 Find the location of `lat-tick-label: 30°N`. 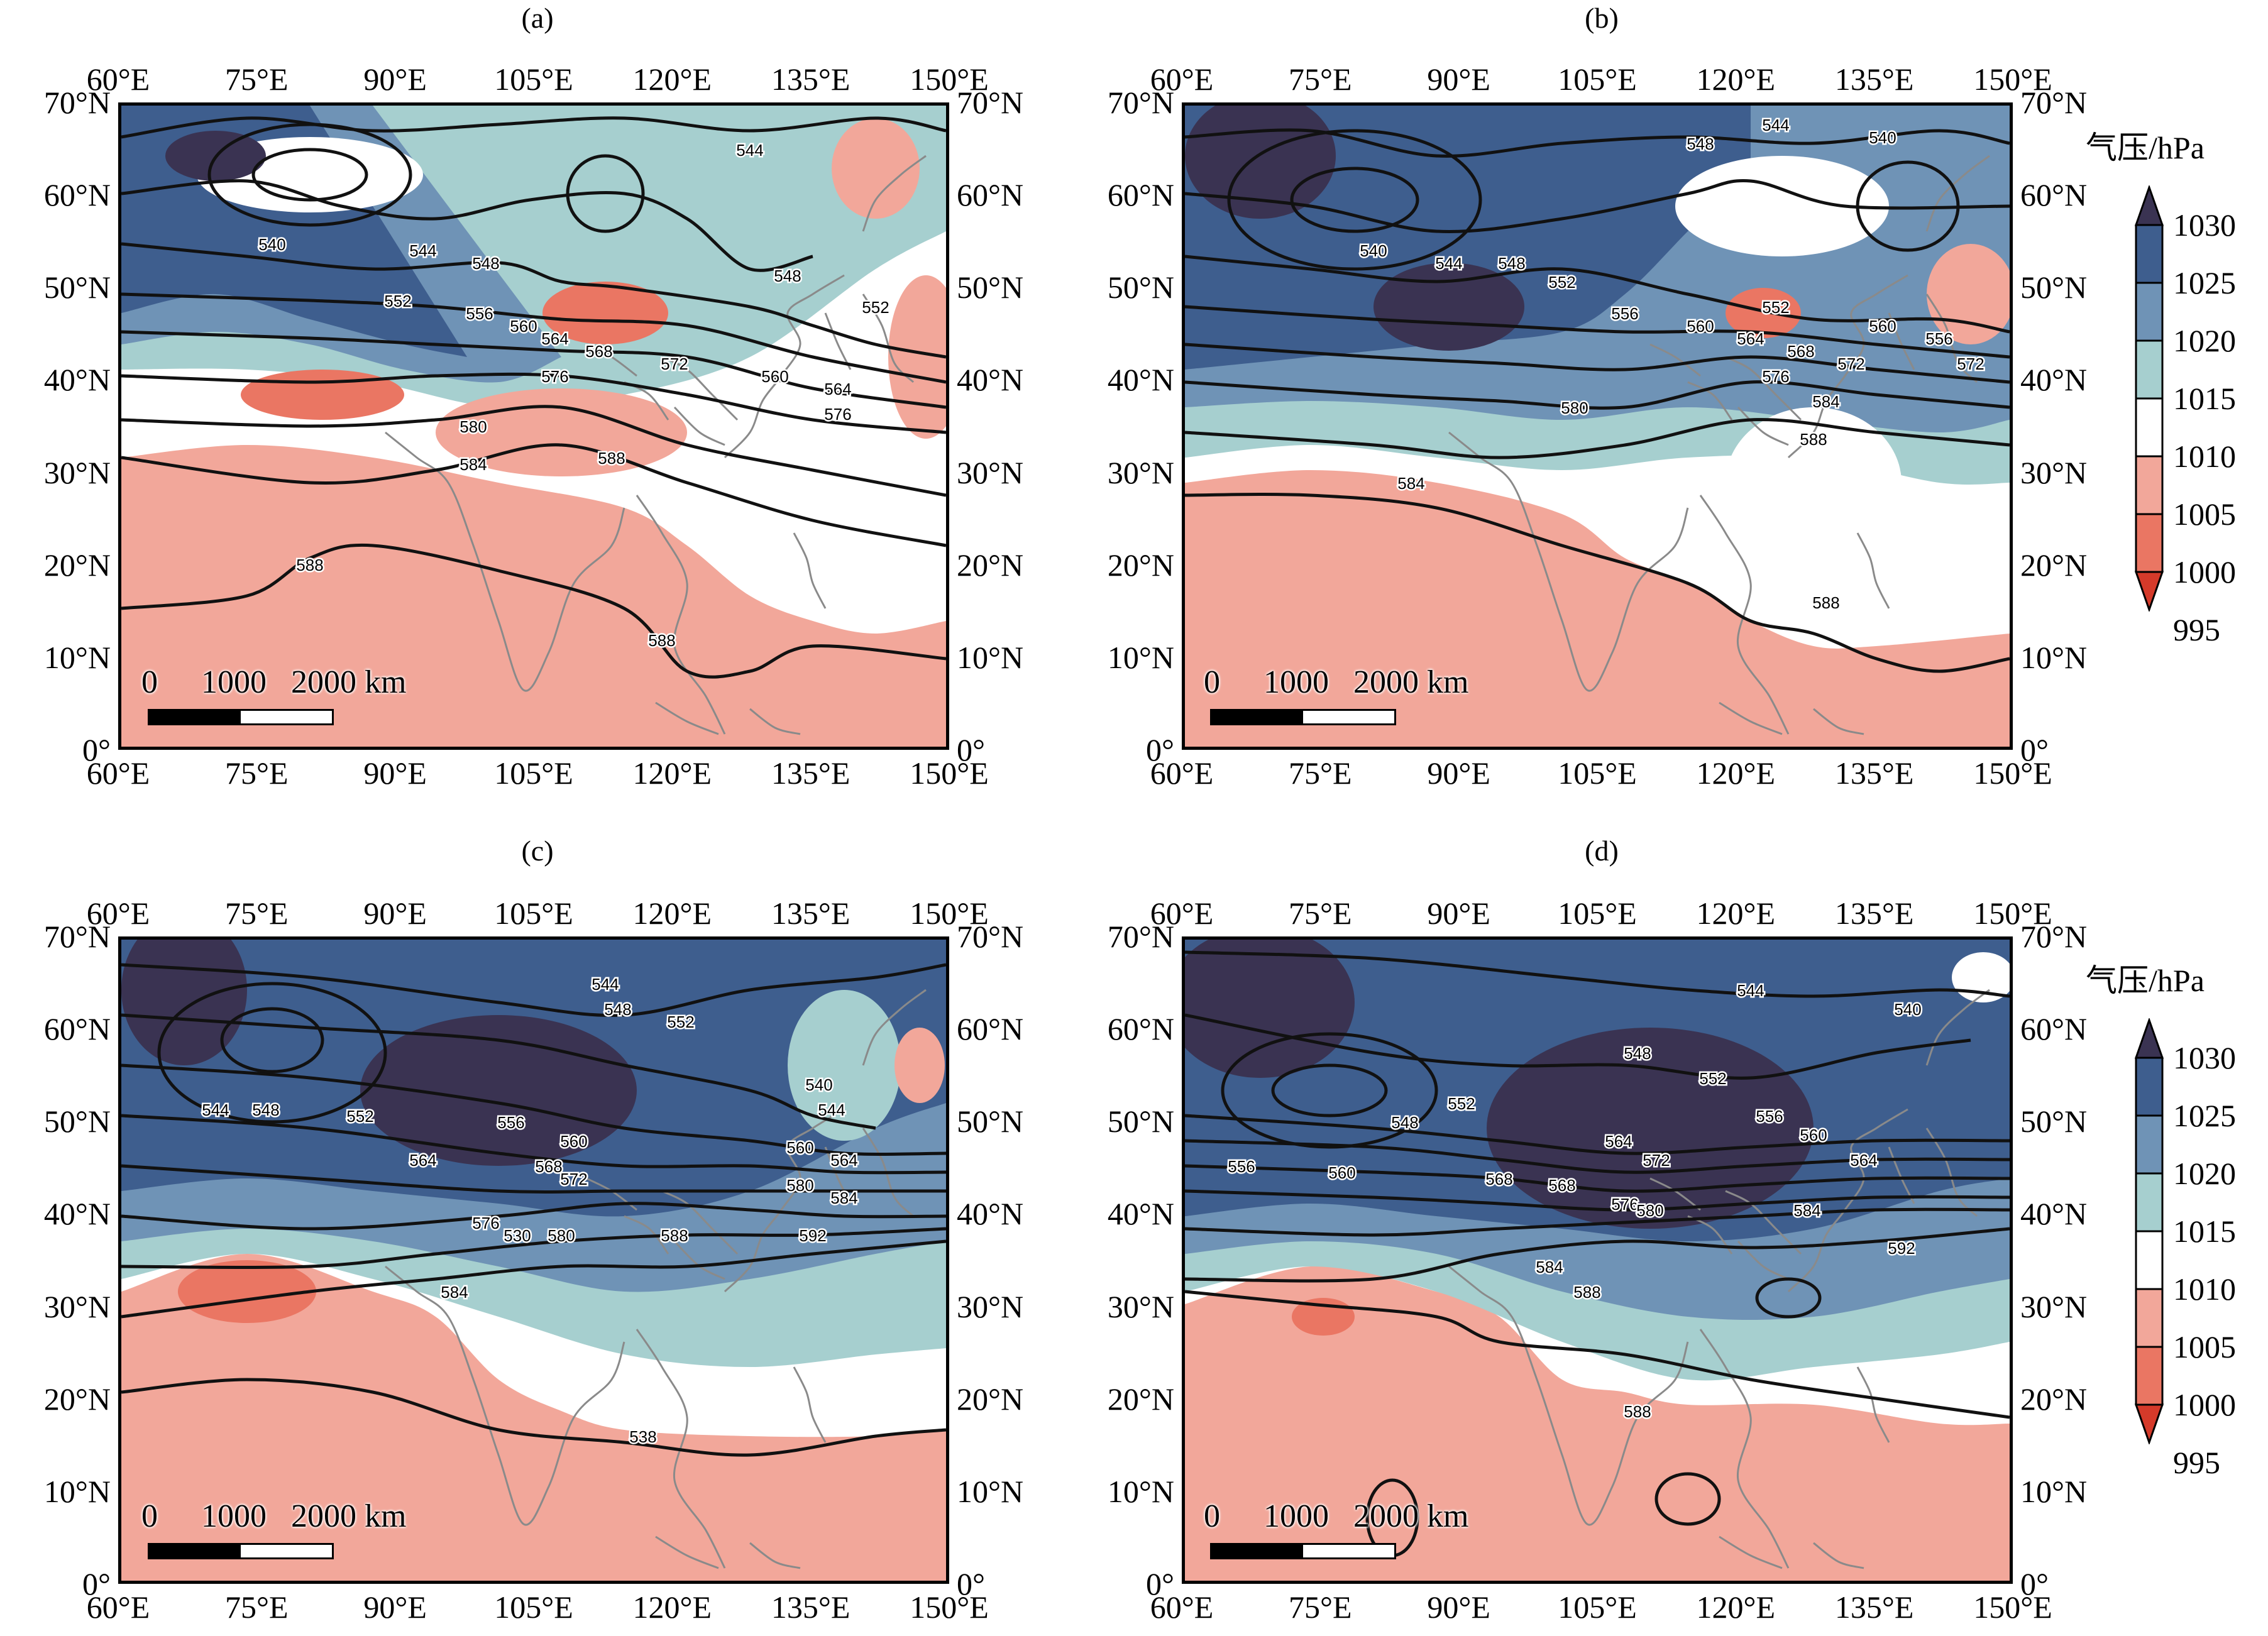

lat-tick-label: 30°N is located at coordinates (1141, 472).